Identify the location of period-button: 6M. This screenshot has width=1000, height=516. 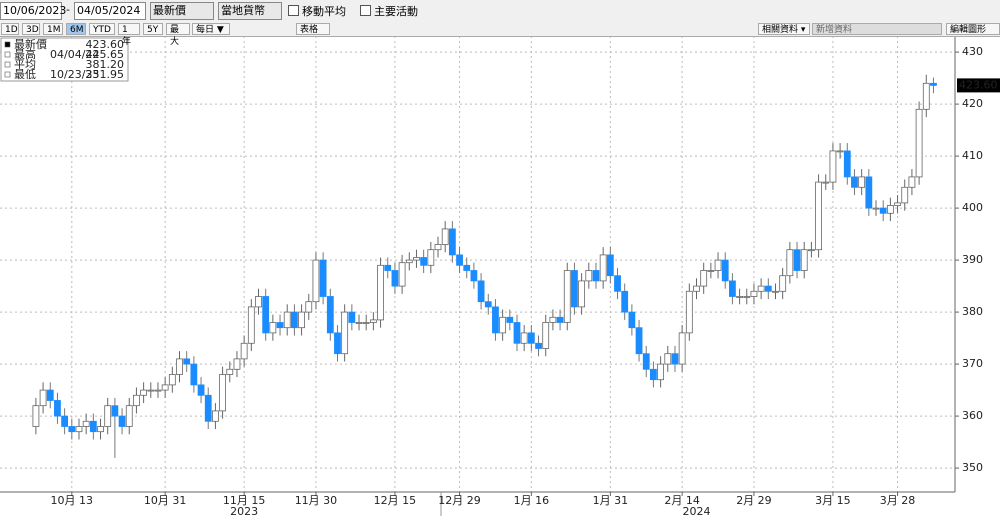
(76, 29).